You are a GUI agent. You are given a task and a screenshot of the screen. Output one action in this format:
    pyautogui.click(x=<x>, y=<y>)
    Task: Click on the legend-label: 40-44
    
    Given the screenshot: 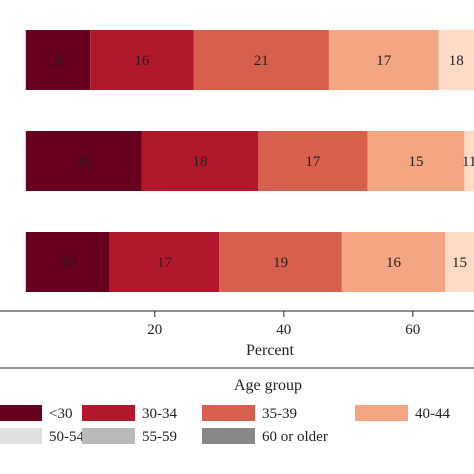 What is the action you would take?
    pyautogui.click(x=432, y=414)
    